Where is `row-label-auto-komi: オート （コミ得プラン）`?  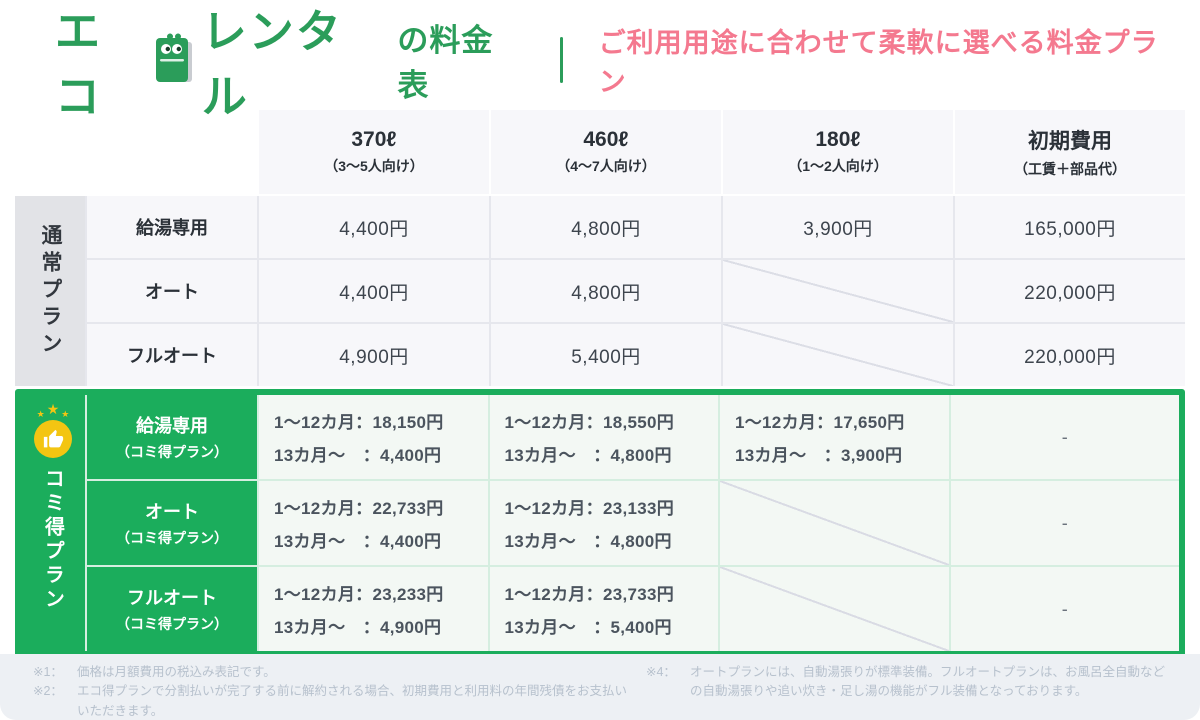 row-label-auto-komi: オート （コミ得プラン） is located at coordinates (172, 523).